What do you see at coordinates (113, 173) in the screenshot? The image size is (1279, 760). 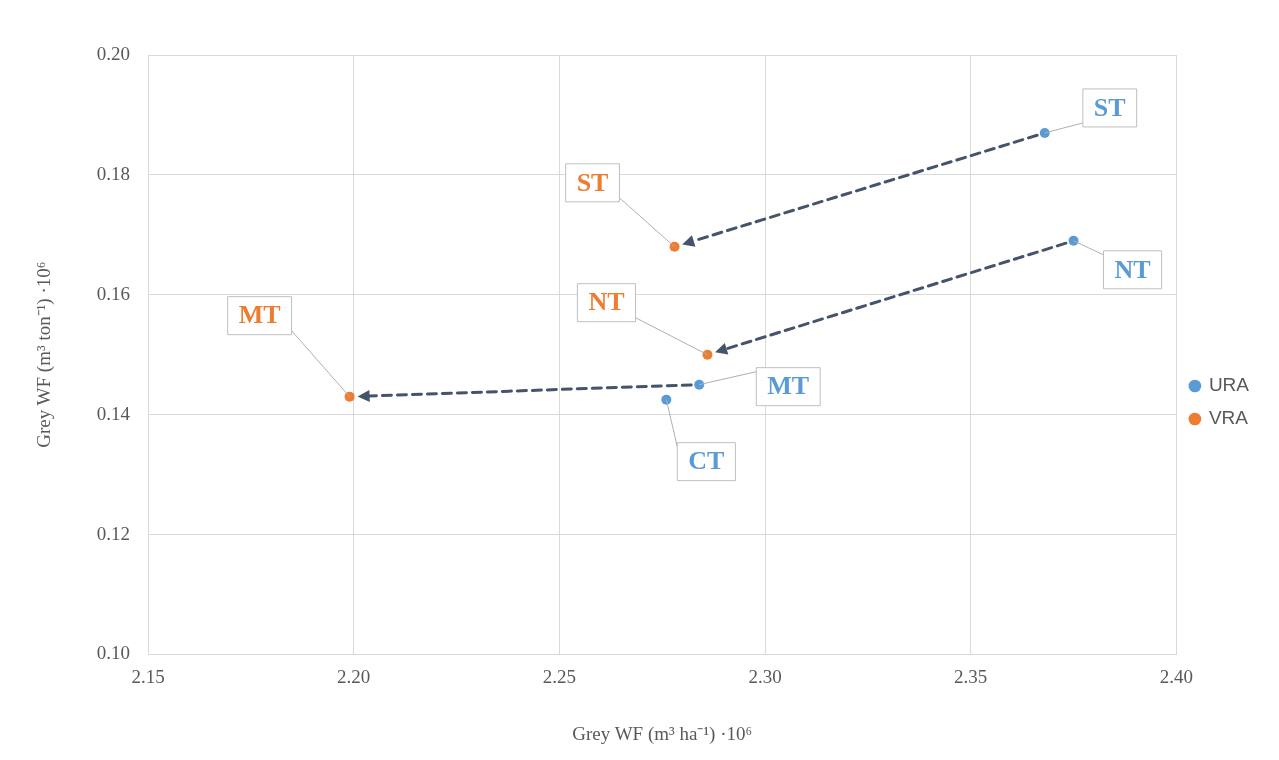 I see `y-tick-label: 0.18` at bounding box center [113, 173].